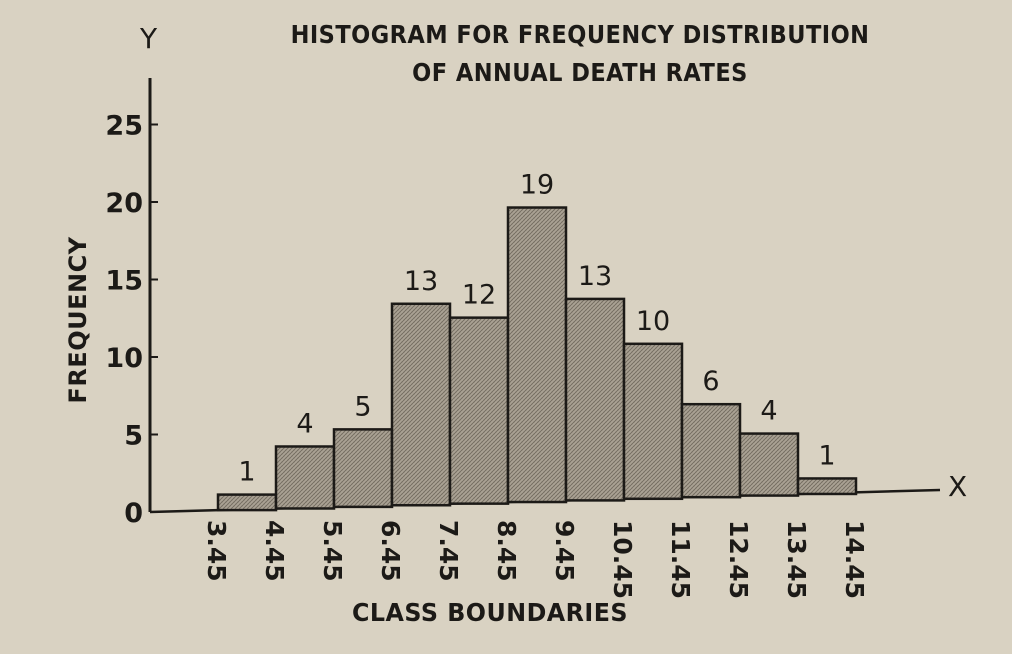 This screenshot has width=1012, height=654. I want to click on x-tick-label-5: 8.45, so click(506, 551).